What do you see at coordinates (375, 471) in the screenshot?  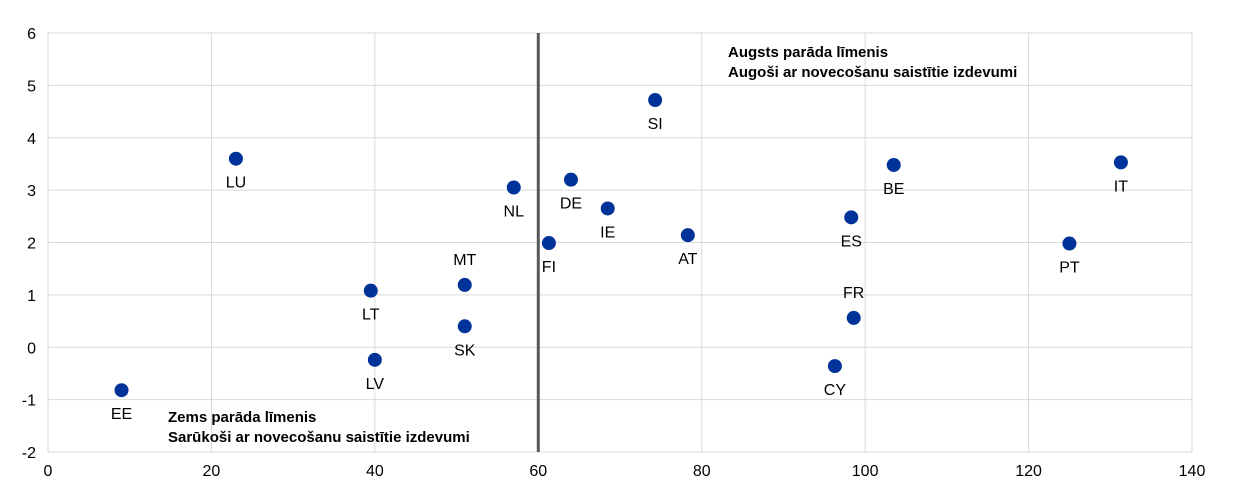 I see `x-tick-label: 40` at bounding box center [375, 471].